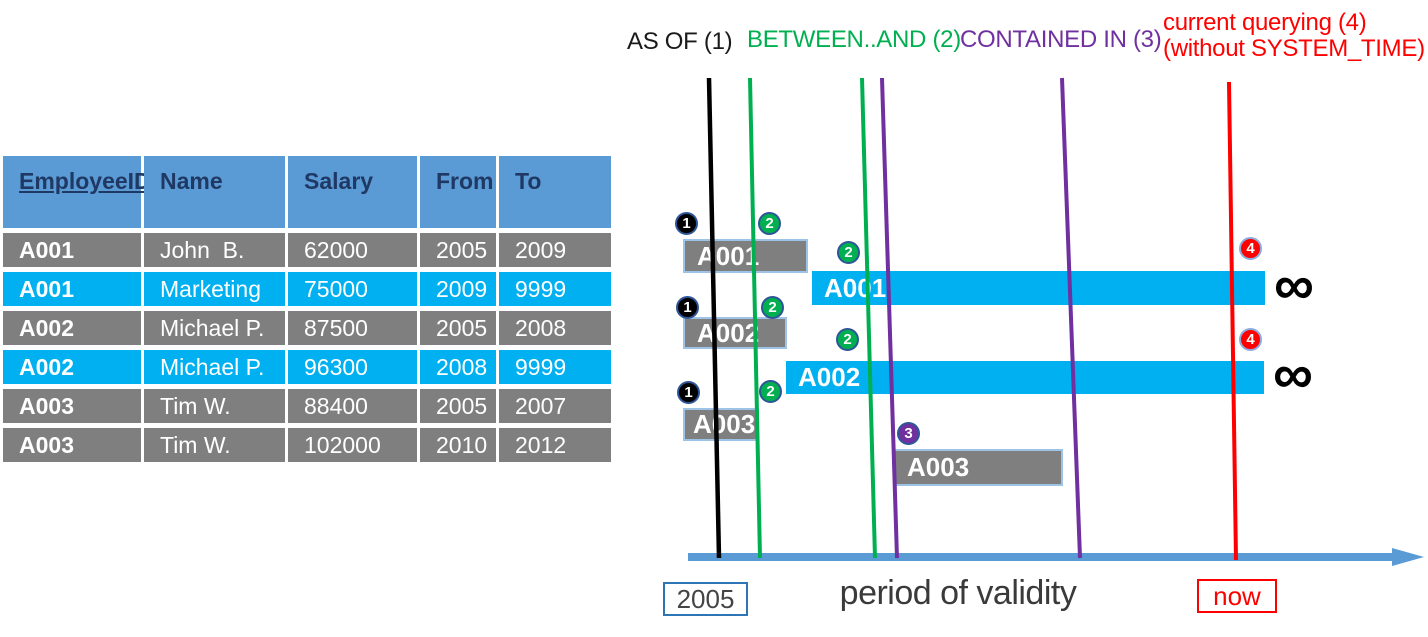 The width and height of the screenshot is (1428, 637). I want to click on table-row: A003 Tim W. 88400 2005 2007, so click(309, 406).